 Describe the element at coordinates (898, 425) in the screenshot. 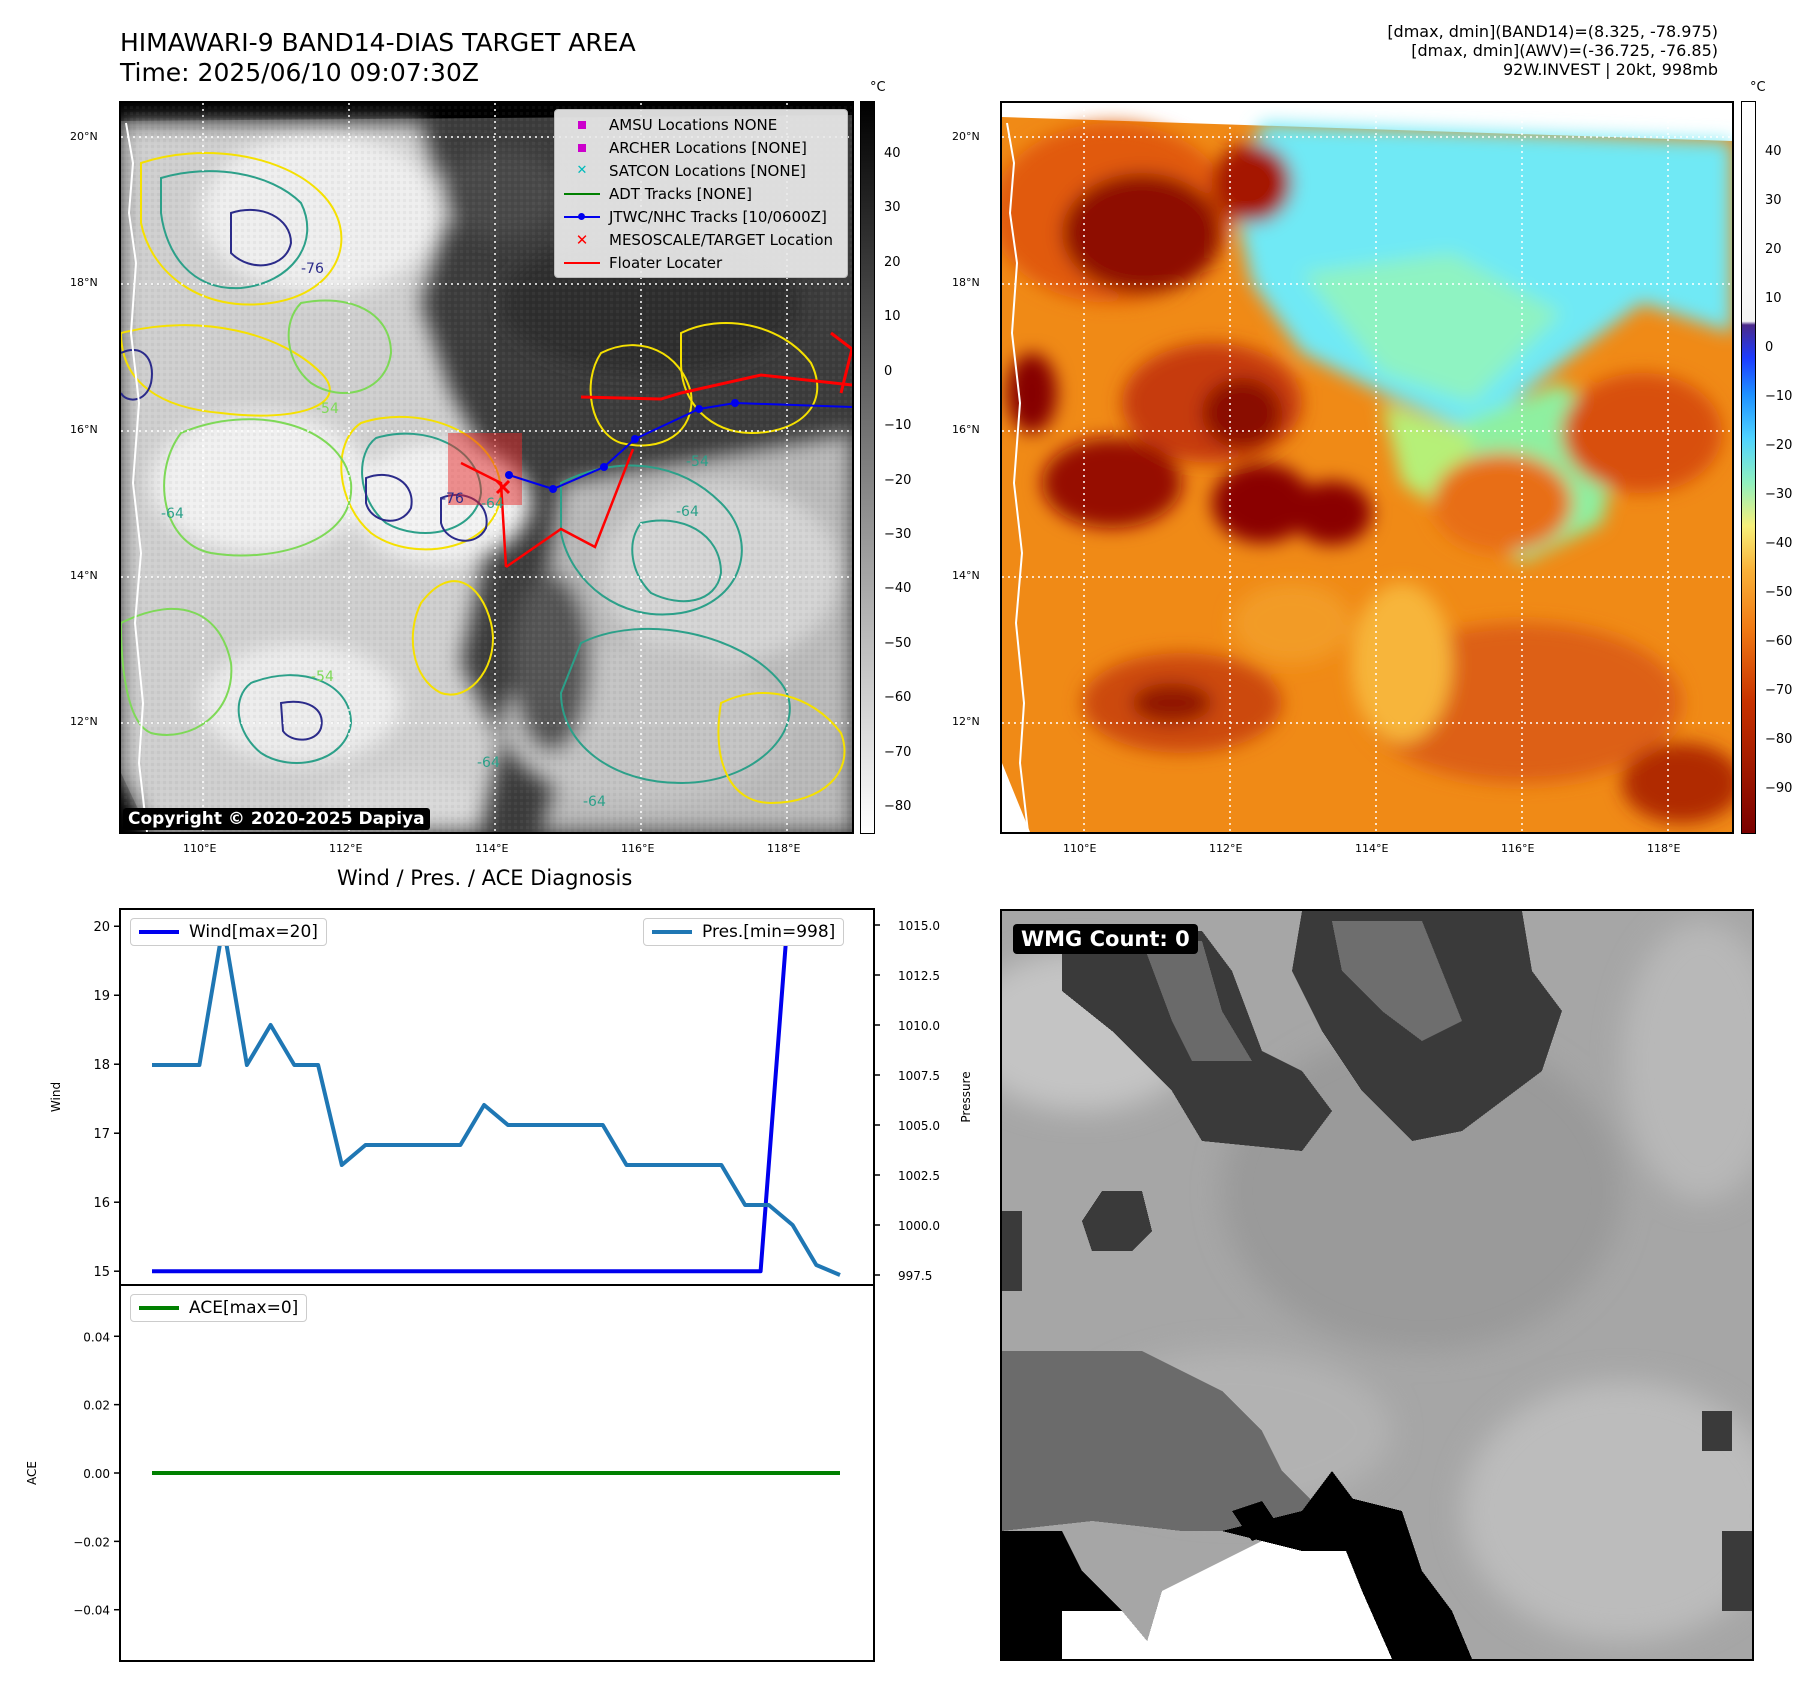

I see `colorbar-tick: −10` at that location.